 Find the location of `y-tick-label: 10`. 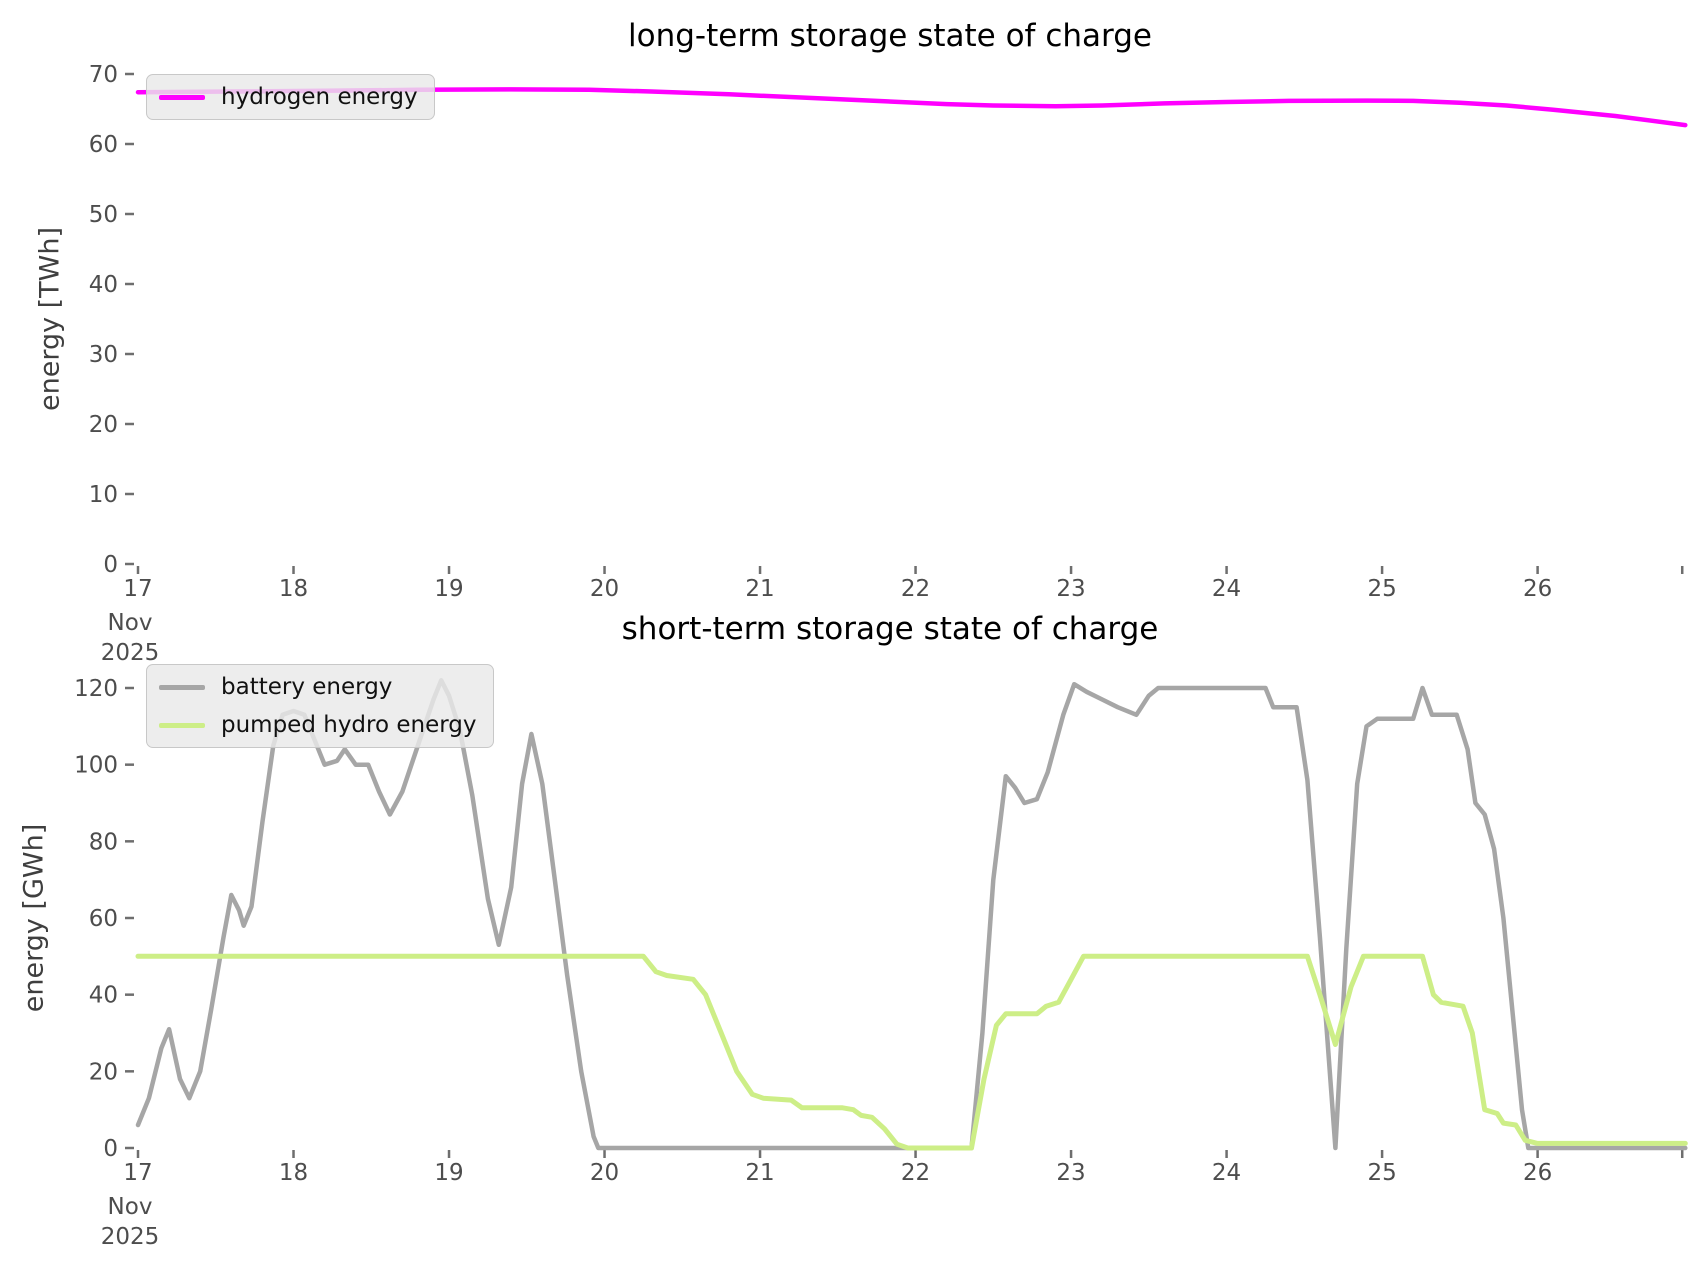

y-tick-label: 10 is located at coordinates (103, 495).